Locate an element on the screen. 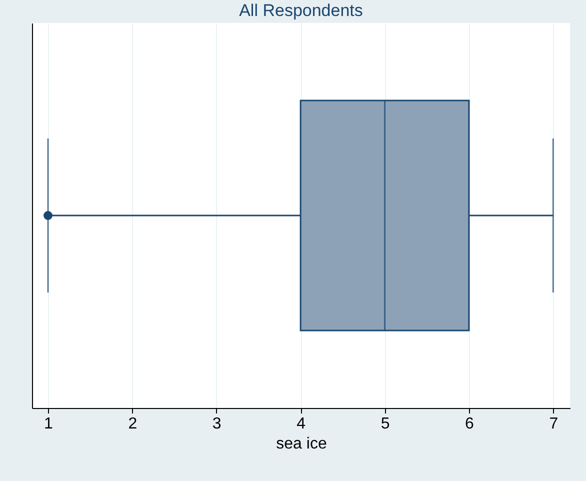 The height and width of the screenshot is (482, 586). x-tick-label: 6 is located at coordinates (469, 424).